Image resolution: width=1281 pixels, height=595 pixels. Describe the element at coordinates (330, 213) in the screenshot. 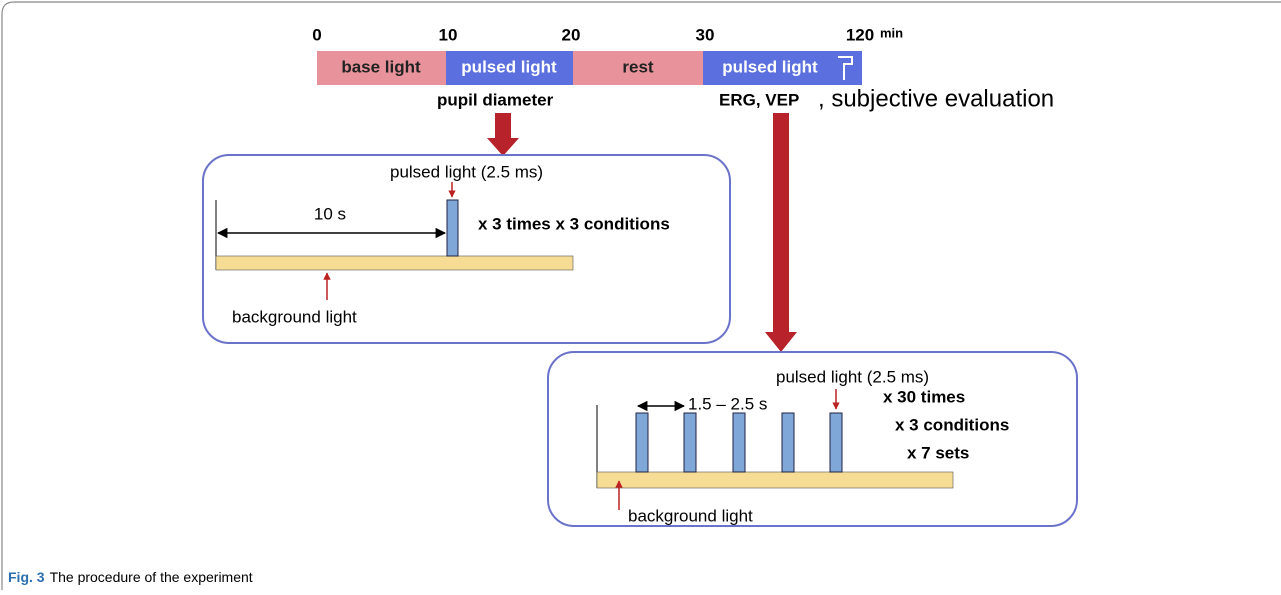

I see `interval-label: 10 s` at that location.